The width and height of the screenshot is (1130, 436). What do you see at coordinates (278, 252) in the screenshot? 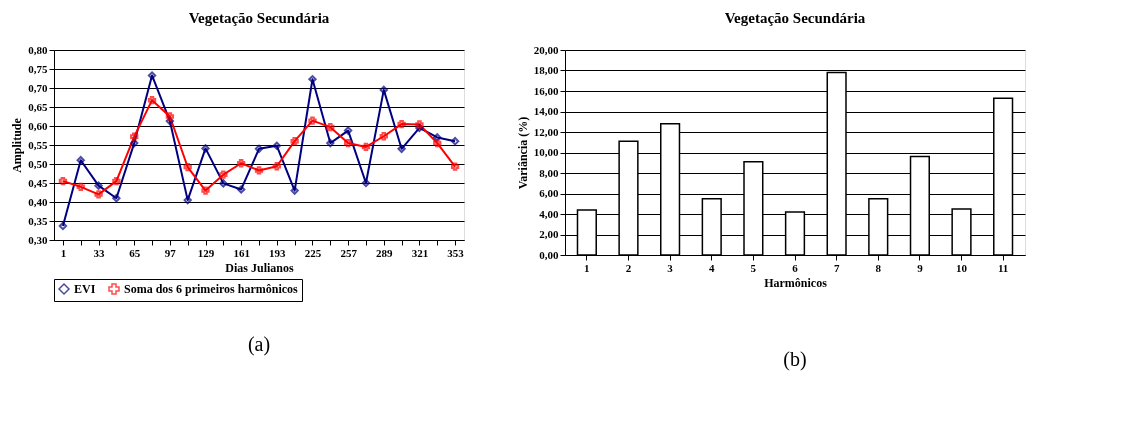
I see `x-tick-label: 193` at bounding box center [278, 252].